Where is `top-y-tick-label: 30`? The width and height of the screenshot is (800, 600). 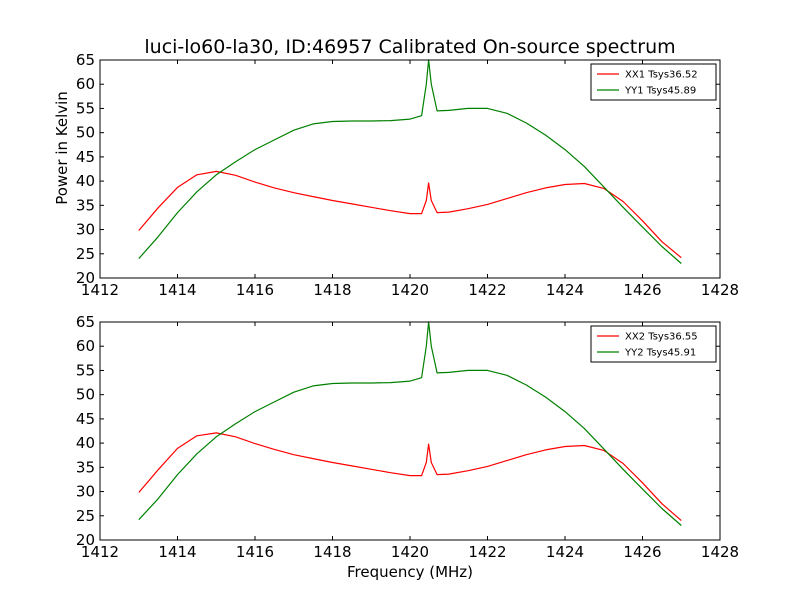 top-y-tick-label: 30 is located at coordinates (85, 230).